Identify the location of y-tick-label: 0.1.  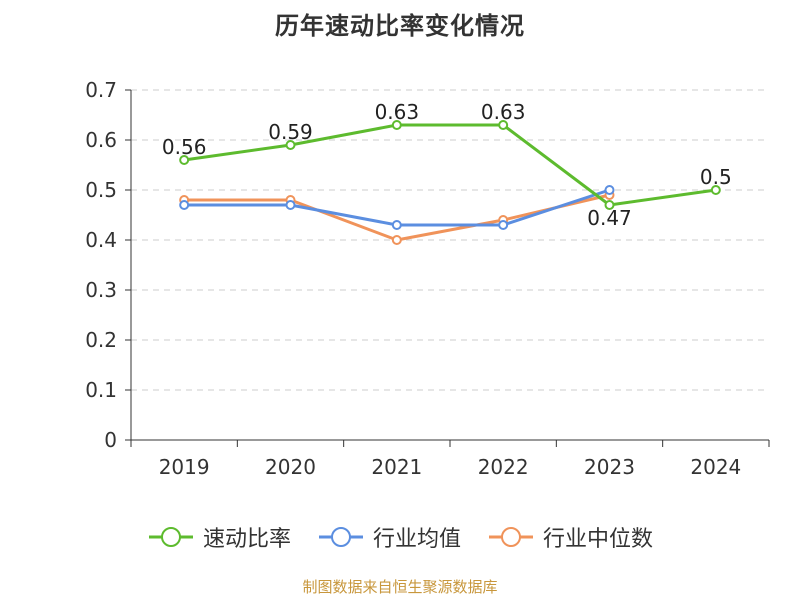
(101, 390).